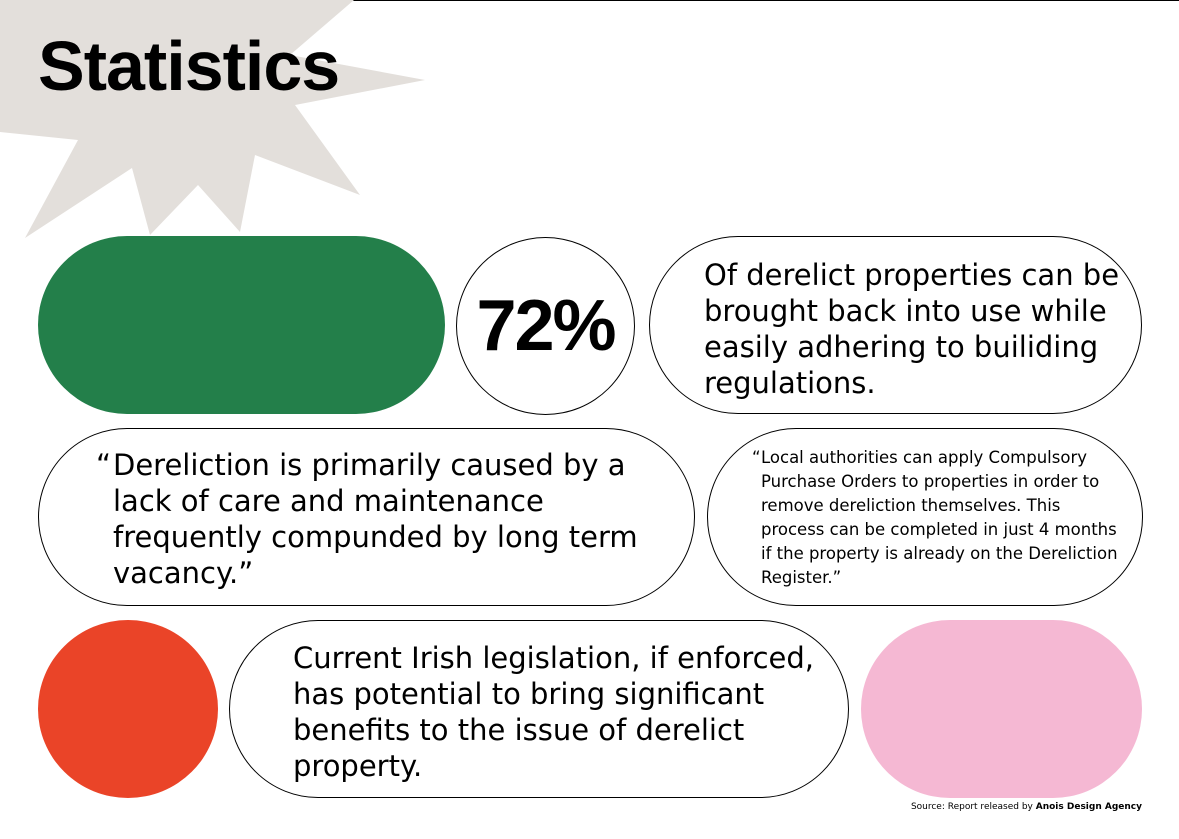  What do you see at coordinates (241, 325) in the screenshot?
I see `green-pill-decoration` at bounding box center [241, 325].